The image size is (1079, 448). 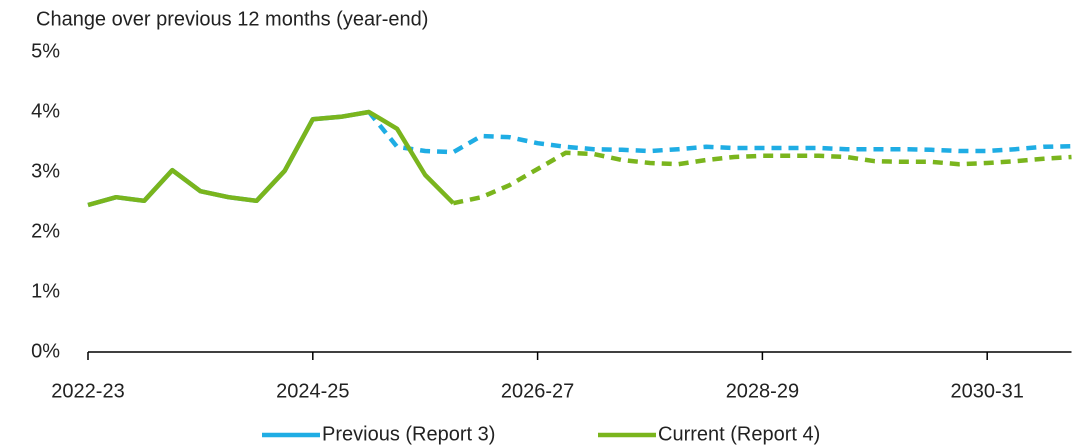 I want to click on legend-label: Current (Report 4), so click(x=739, y=434).